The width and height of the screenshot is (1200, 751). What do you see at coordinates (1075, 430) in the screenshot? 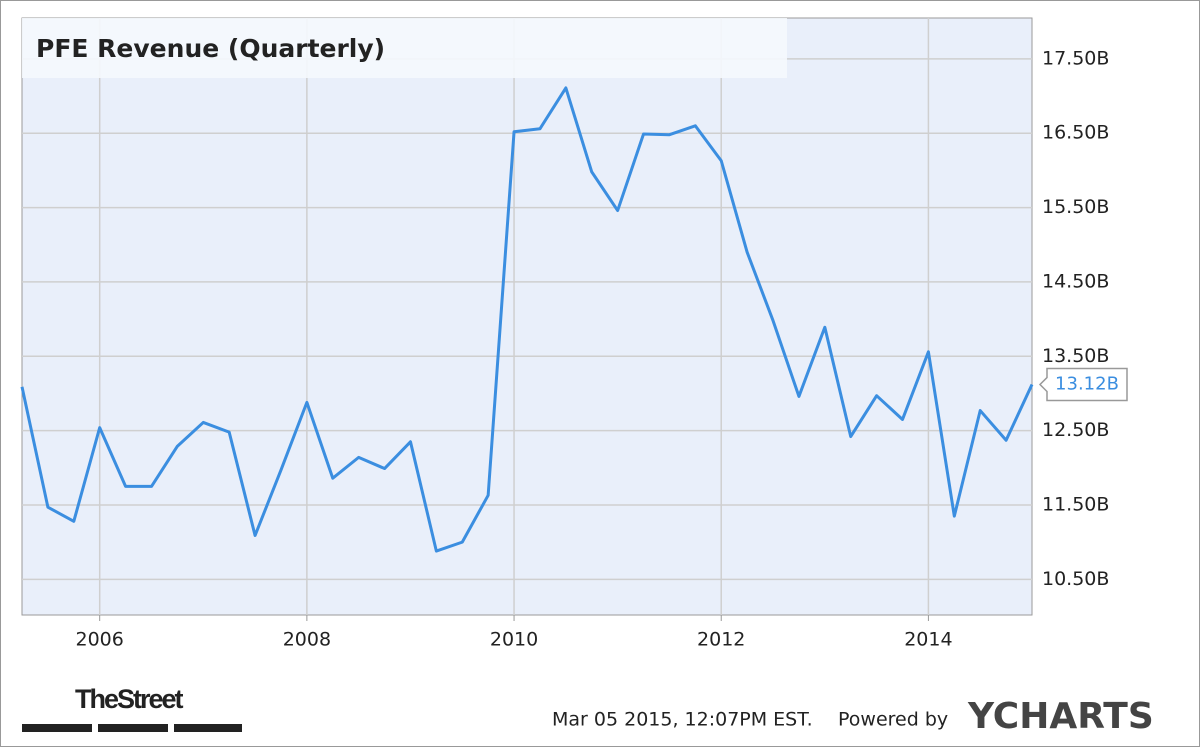
I see `y-tick-label: 12.50B` at bounding box center [1075, 430].